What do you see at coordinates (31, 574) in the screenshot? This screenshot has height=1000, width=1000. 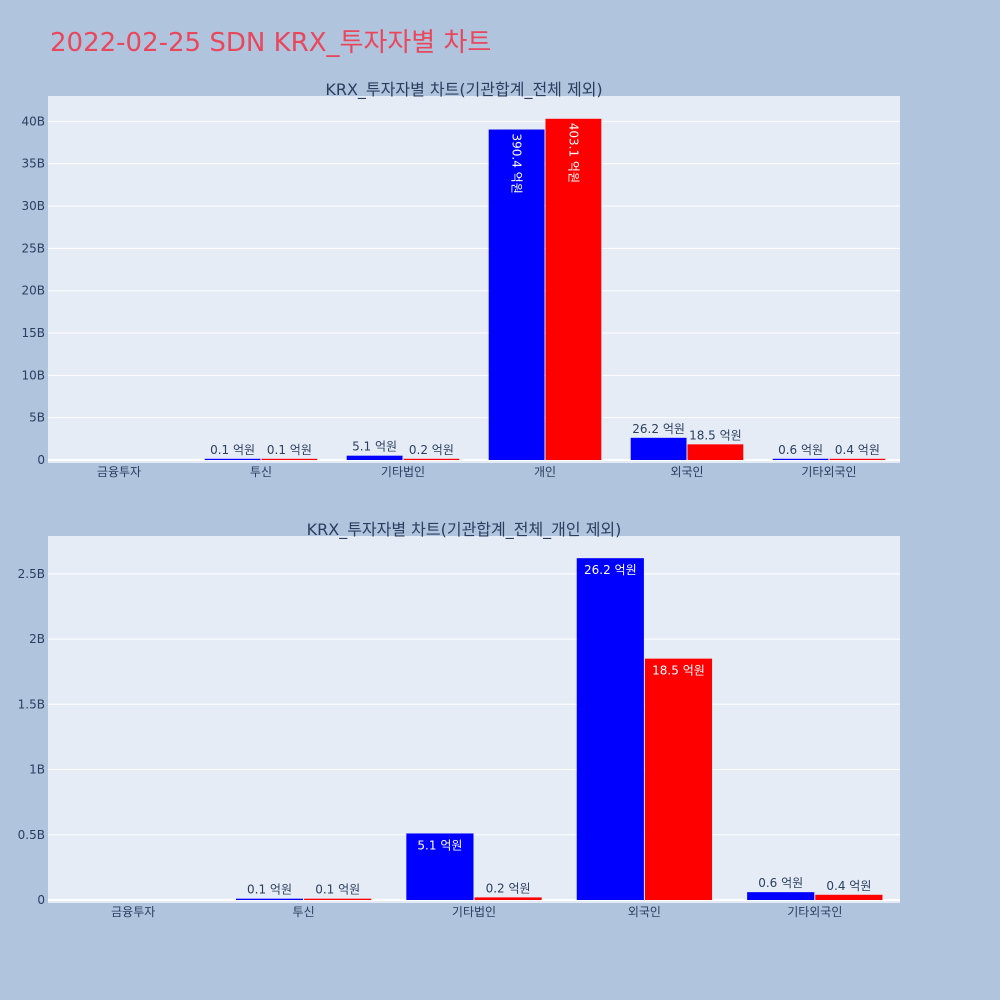 I see `y-tick-label: 2.5B` at bounding box center [31, 574].